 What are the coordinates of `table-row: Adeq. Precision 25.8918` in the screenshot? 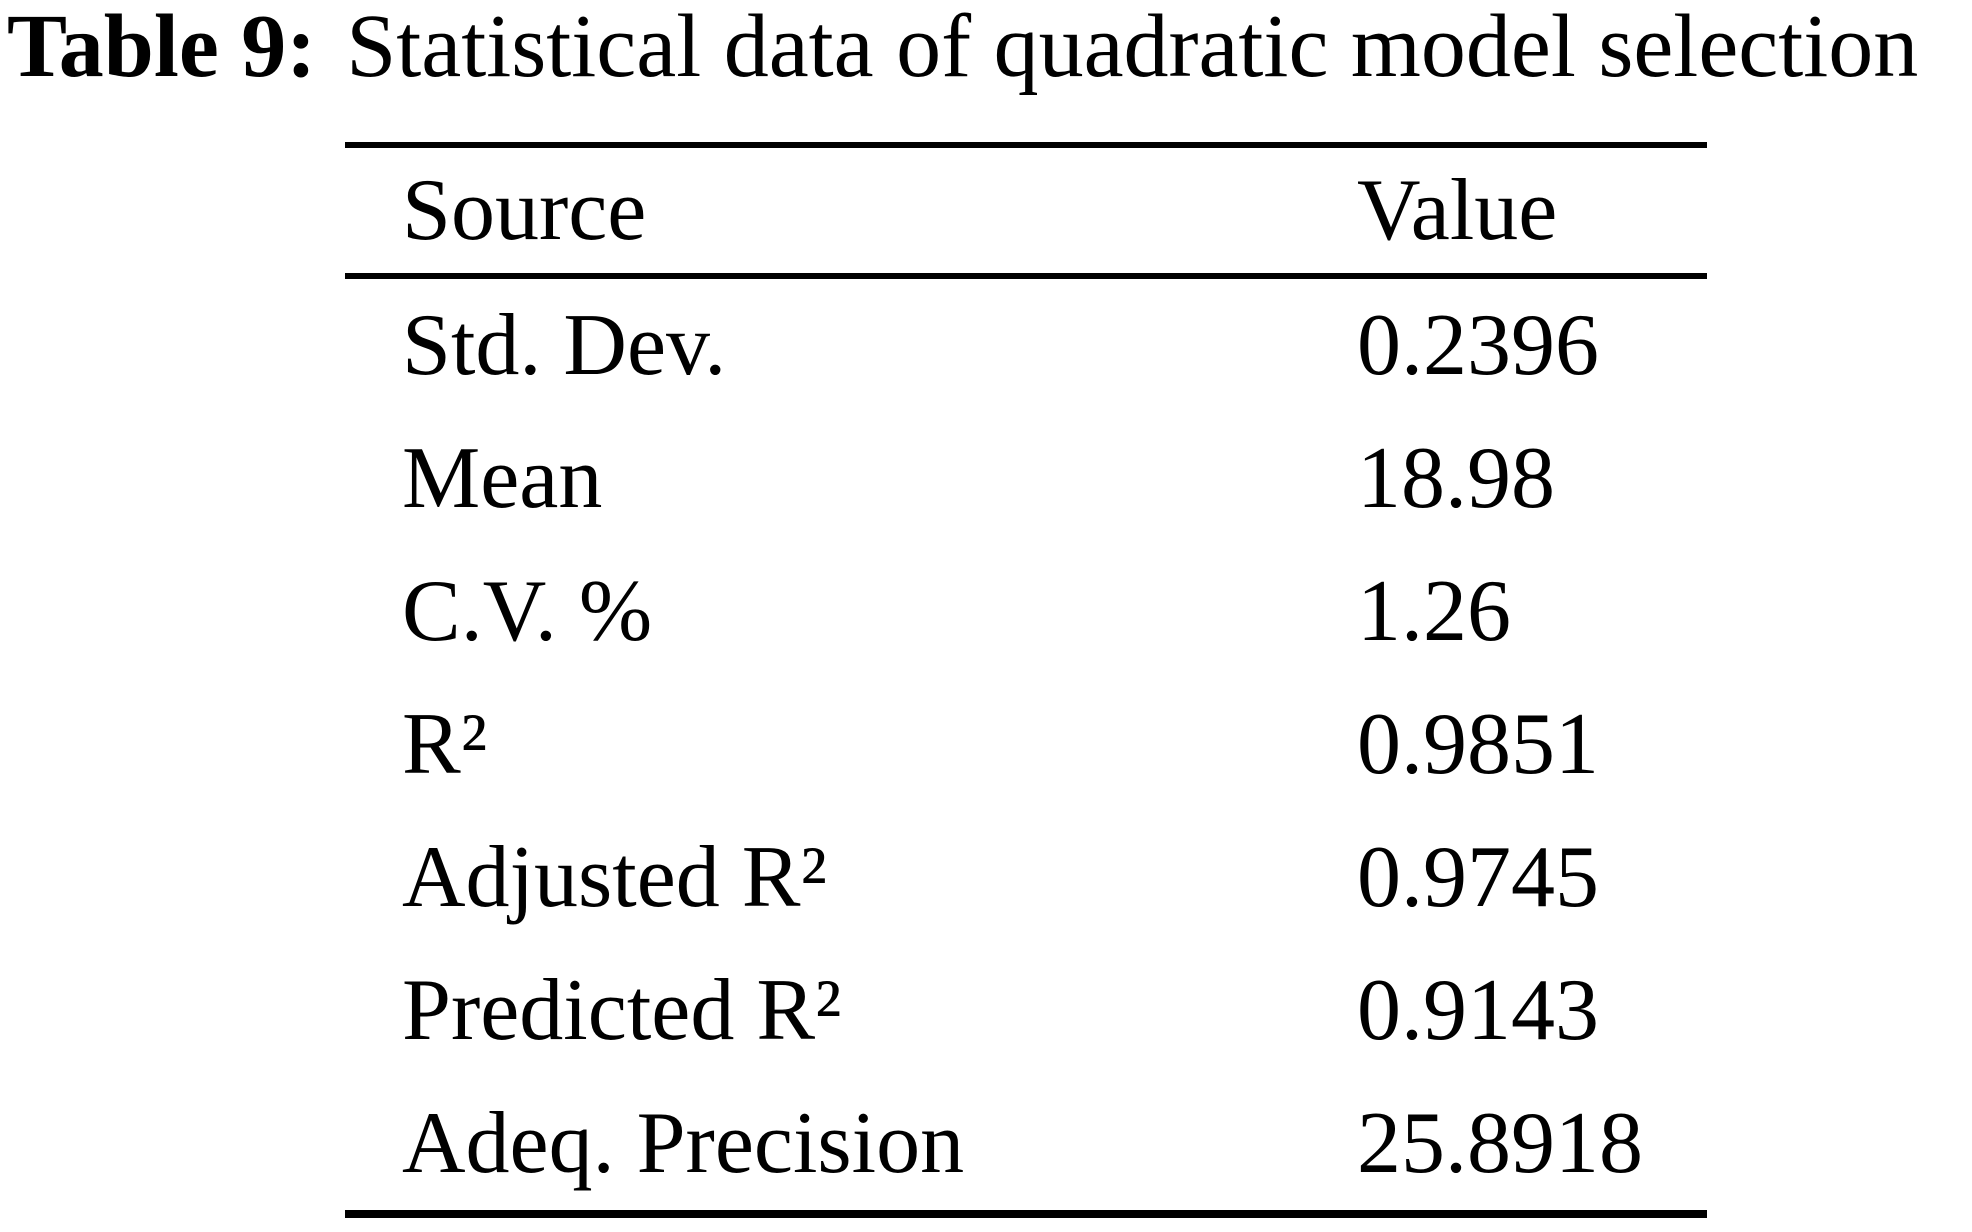 It's located at (1026, 1143).